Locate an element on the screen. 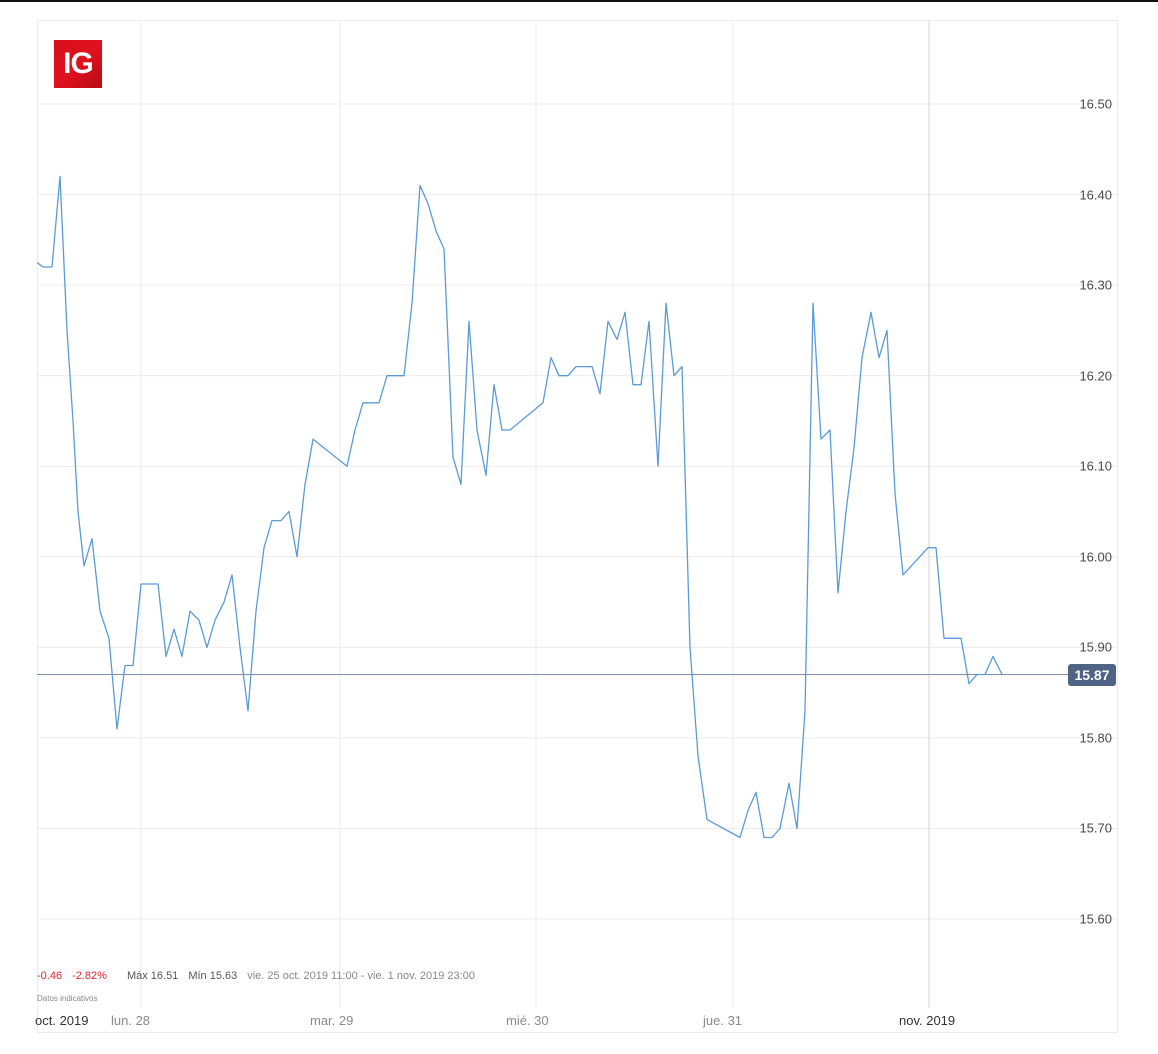 This screenshot has width=1158, height=1054. y-tick-label: 16.00 is located at coordinates (1095, 557).